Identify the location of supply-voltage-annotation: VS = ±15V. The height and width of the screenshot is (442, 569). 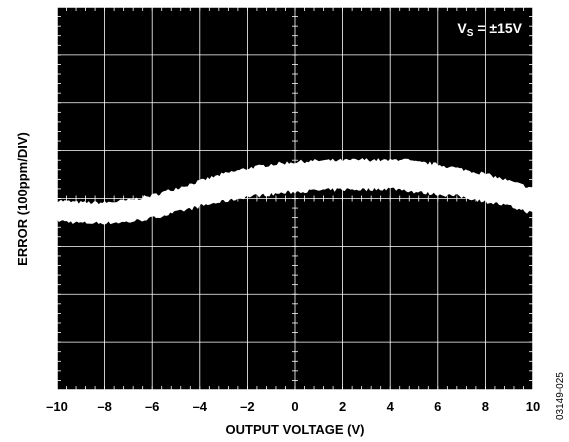
(489, 29).